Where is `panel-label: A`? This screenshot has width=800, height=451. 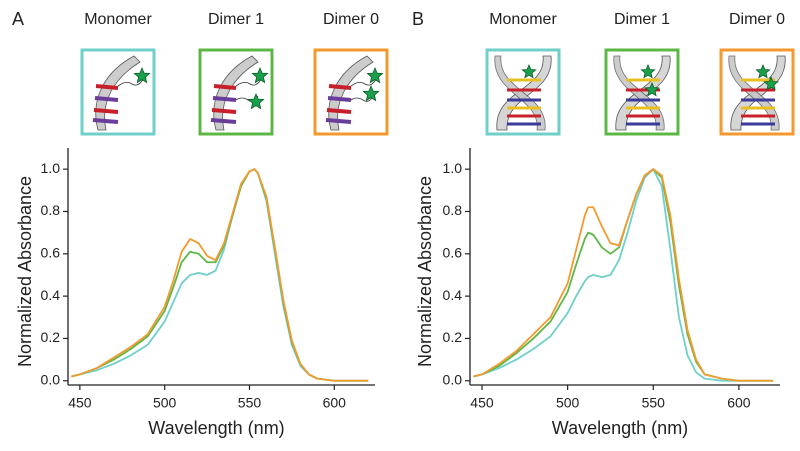
panel-label: A is located at coordinates (18, 19).